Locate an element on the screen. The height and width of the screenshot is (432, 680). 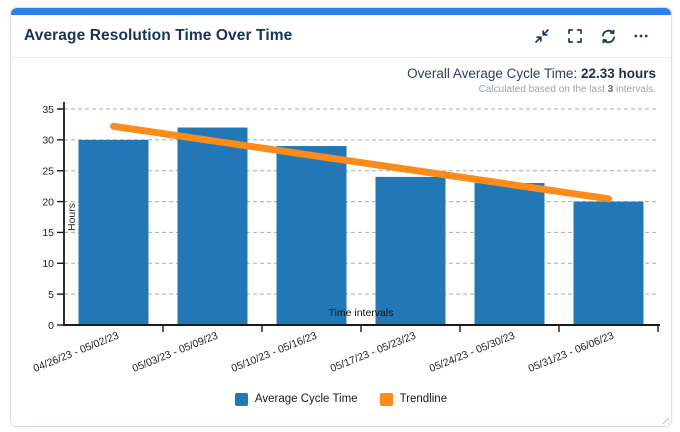
refresh-icon is located at coordinates (608, 36).